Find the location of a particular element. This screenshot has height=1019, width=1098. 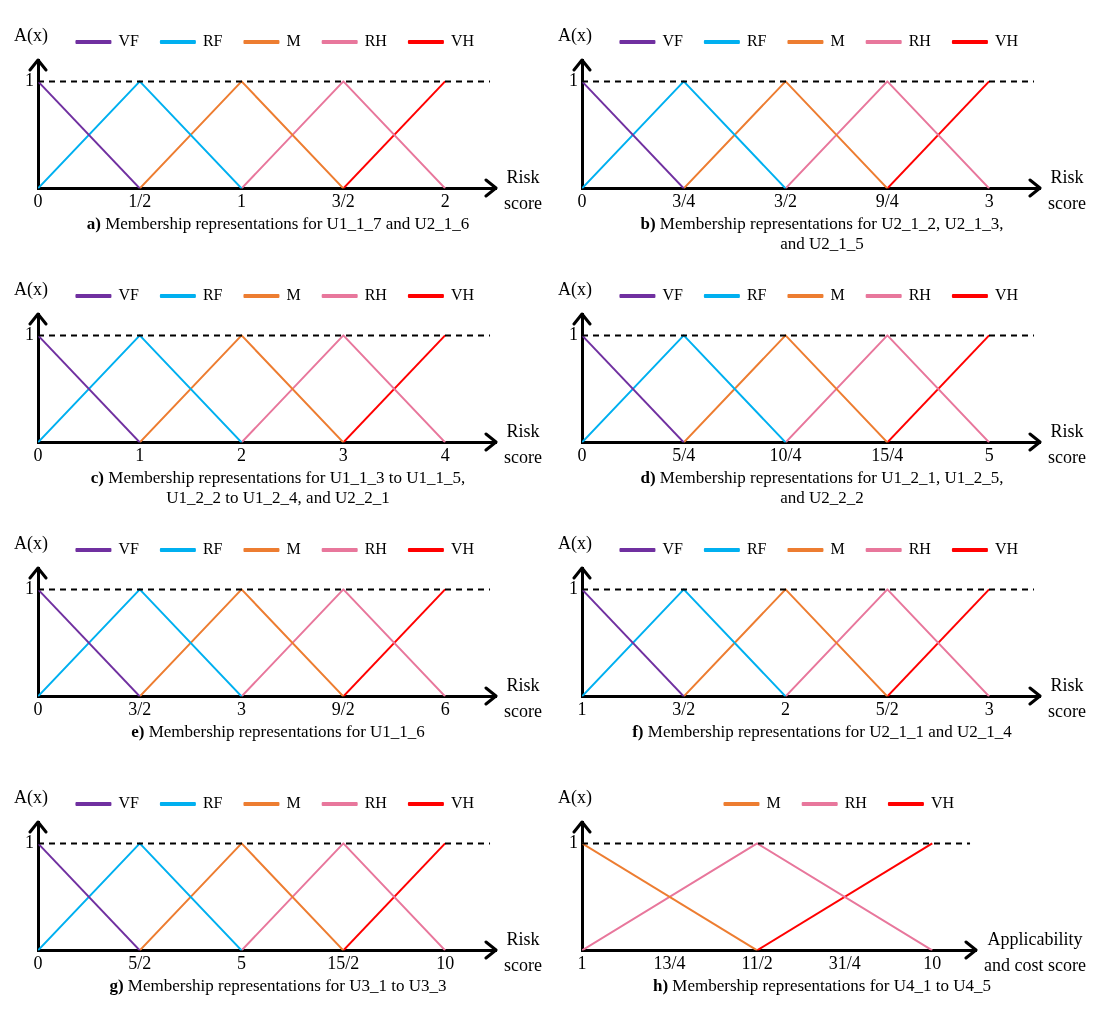

x-tick-label: 9/2 is located at coordinates (343, 708).